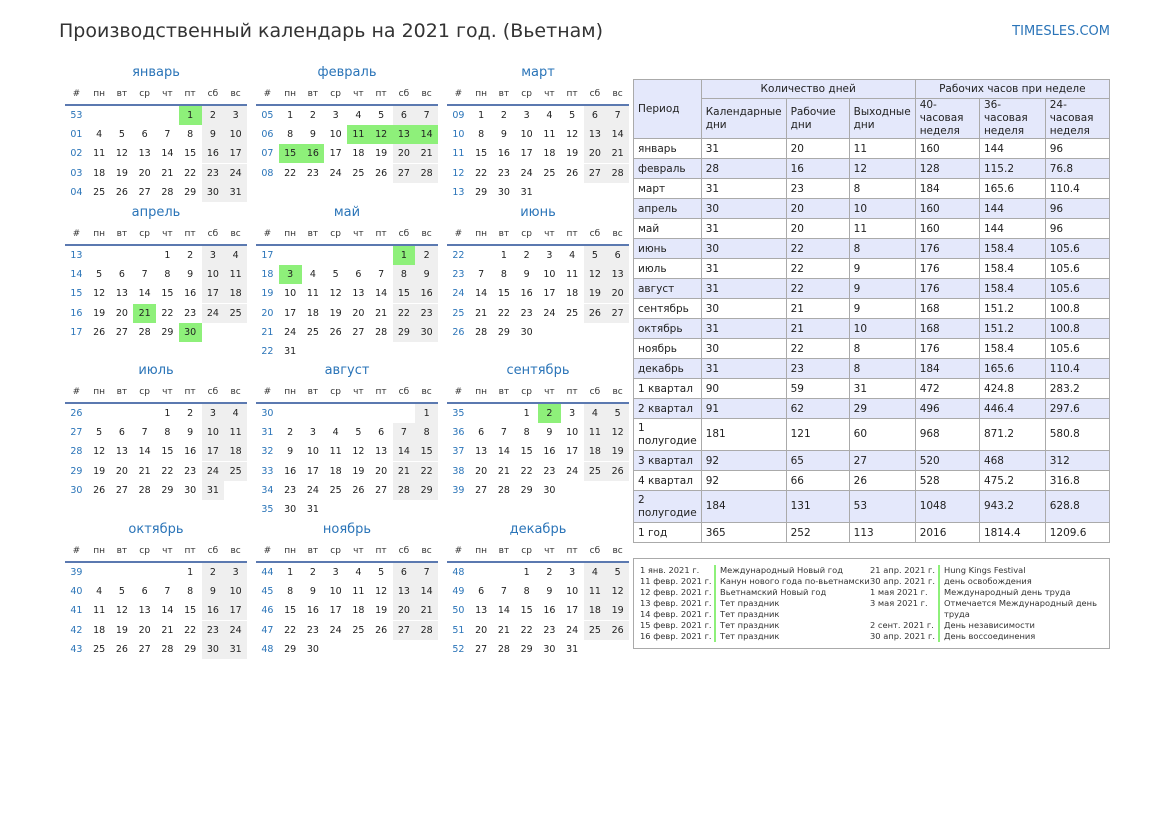  What do you see at coordinates (754, 592) in the screenshot?
I see `holiday-item: 12 февр. 2021 г. Вьетнамский Новый год` at bounding box center [754, 592].